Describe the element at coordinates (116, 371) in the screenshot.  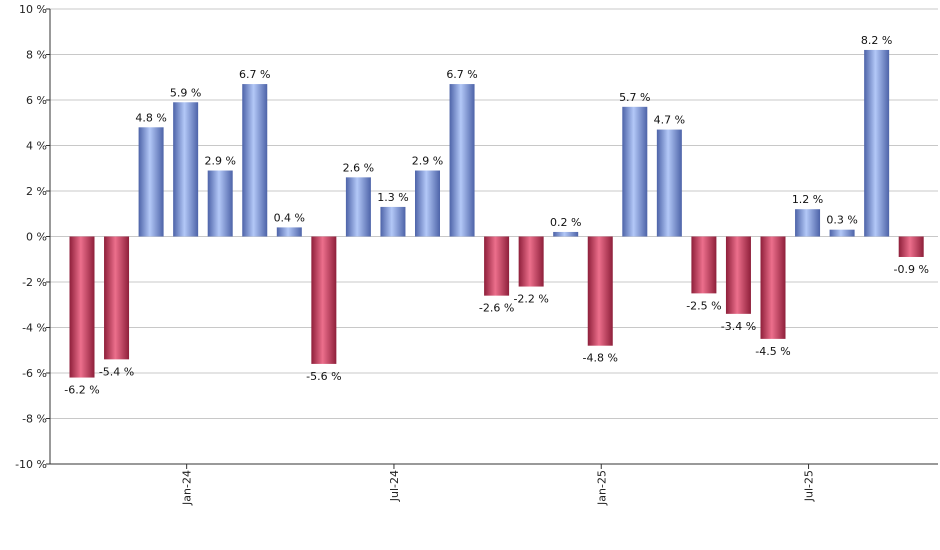
I see `bar-data-label: -5.4 %` at that location.